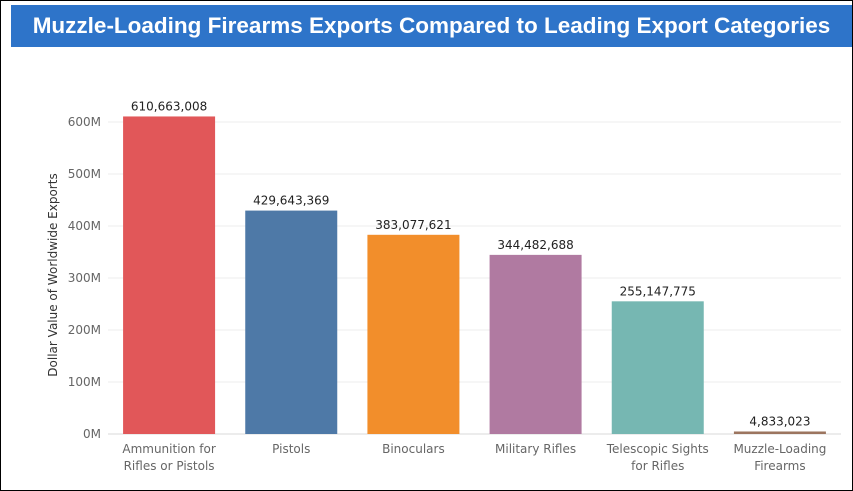 This screenshot has width=853, height=491. Describe the element at coordinates (291, 449) in the screenshot. I see `x-tick-label: Pistols` at that location.